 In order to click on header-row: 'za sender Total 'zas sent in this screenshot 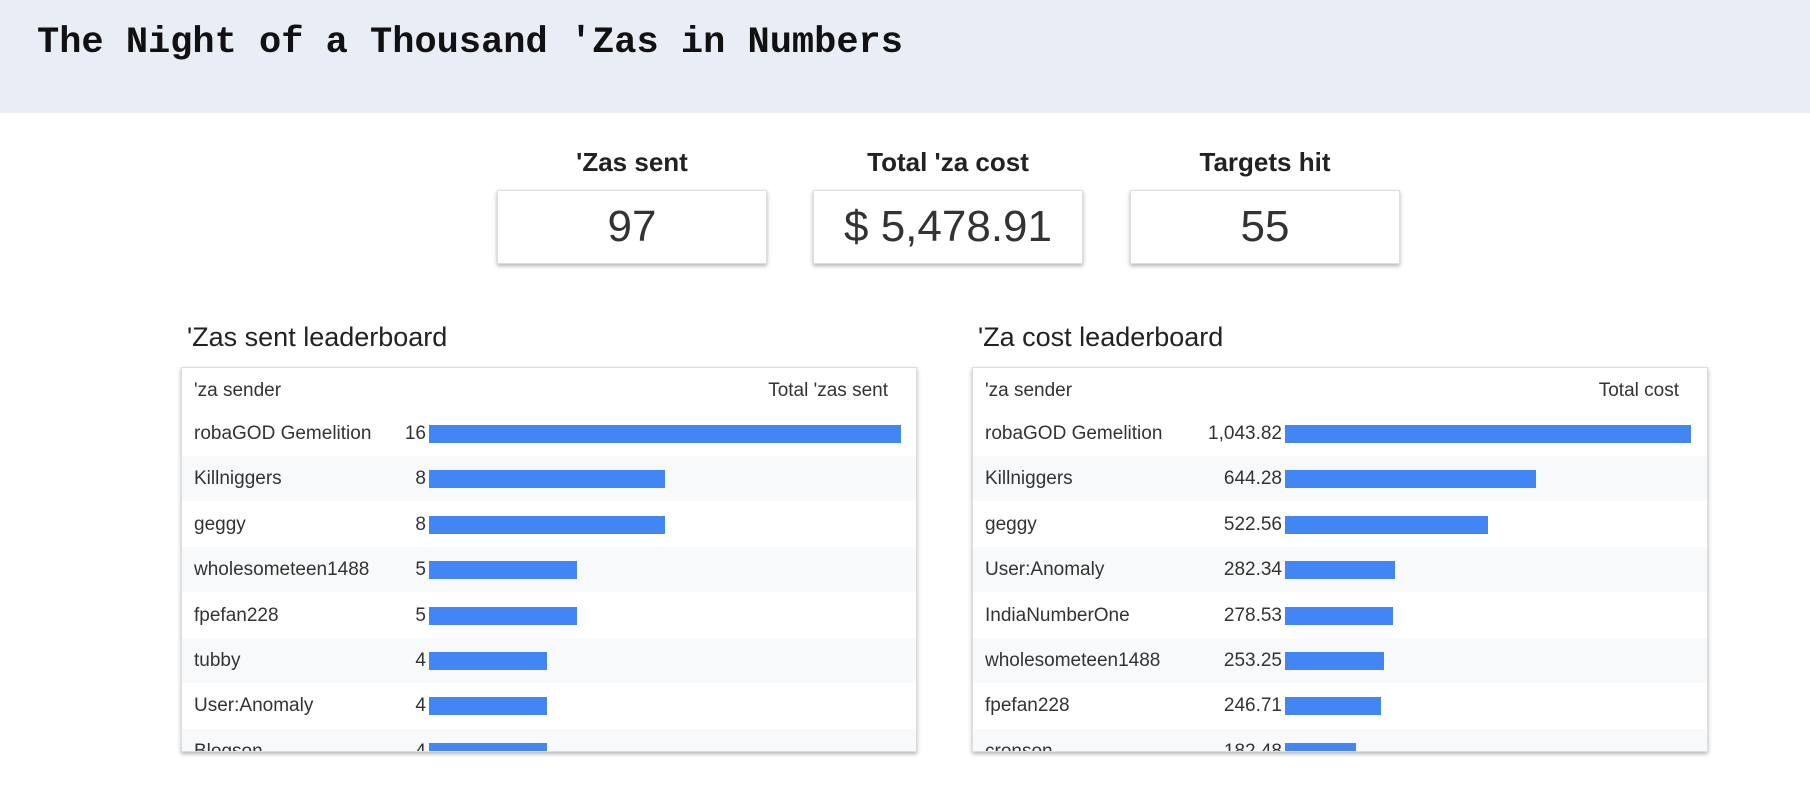, I will do `click(549, 390)`.